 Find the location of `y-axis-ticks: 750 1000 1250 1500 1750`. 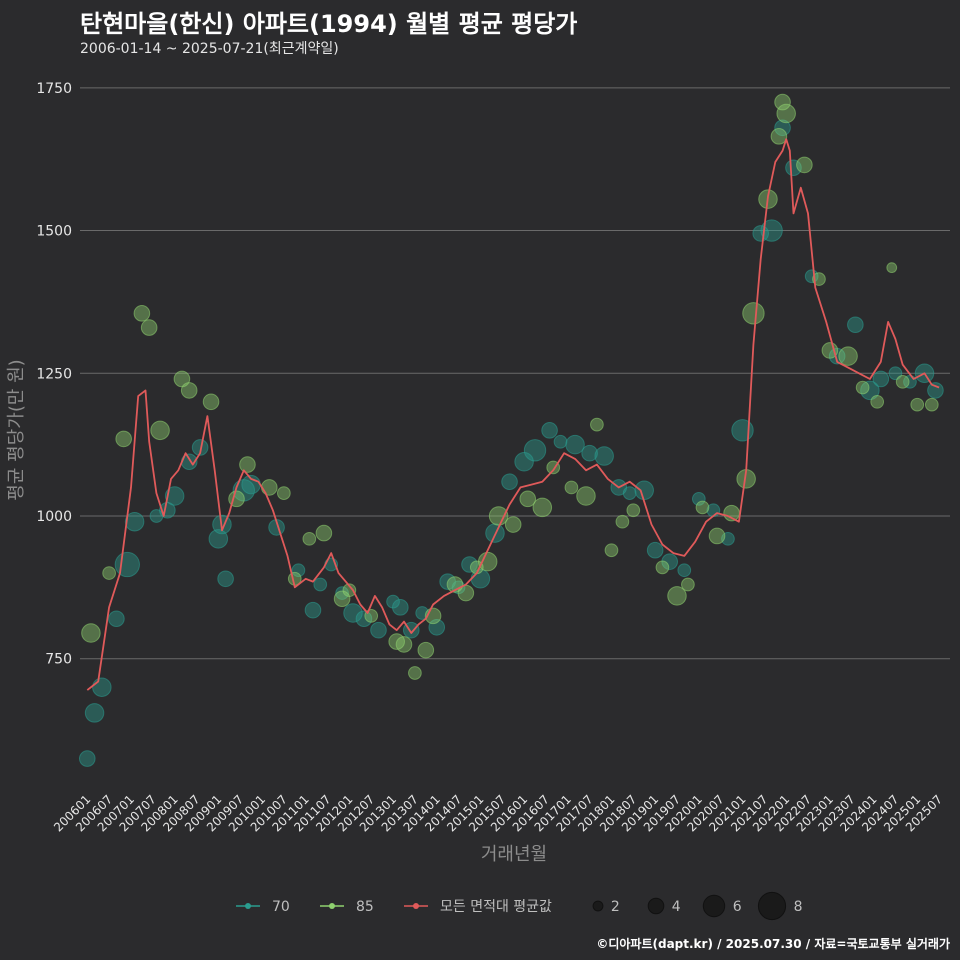

y-axis-ticks: 750 1000 1250 1500 1750 is located at coordinates (54, 374).